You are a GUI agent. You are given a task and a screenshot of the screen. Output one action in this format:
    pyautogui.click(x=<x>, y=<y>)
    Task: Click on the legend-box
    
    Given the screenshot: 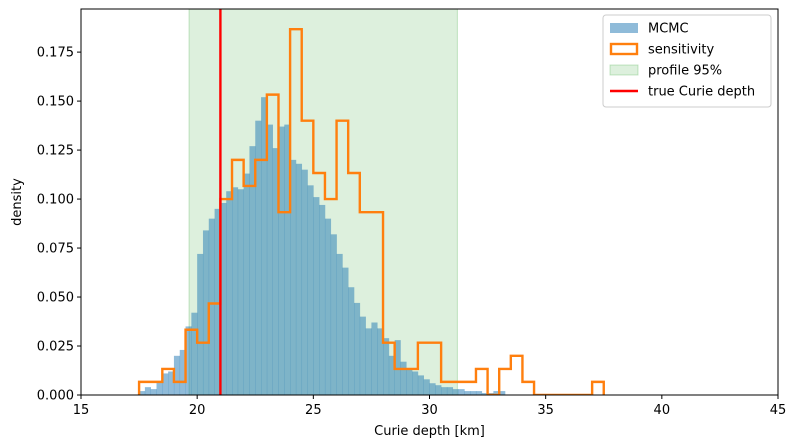 What is the action you would take?
    pyautogui.click(x=687, y=61)
    